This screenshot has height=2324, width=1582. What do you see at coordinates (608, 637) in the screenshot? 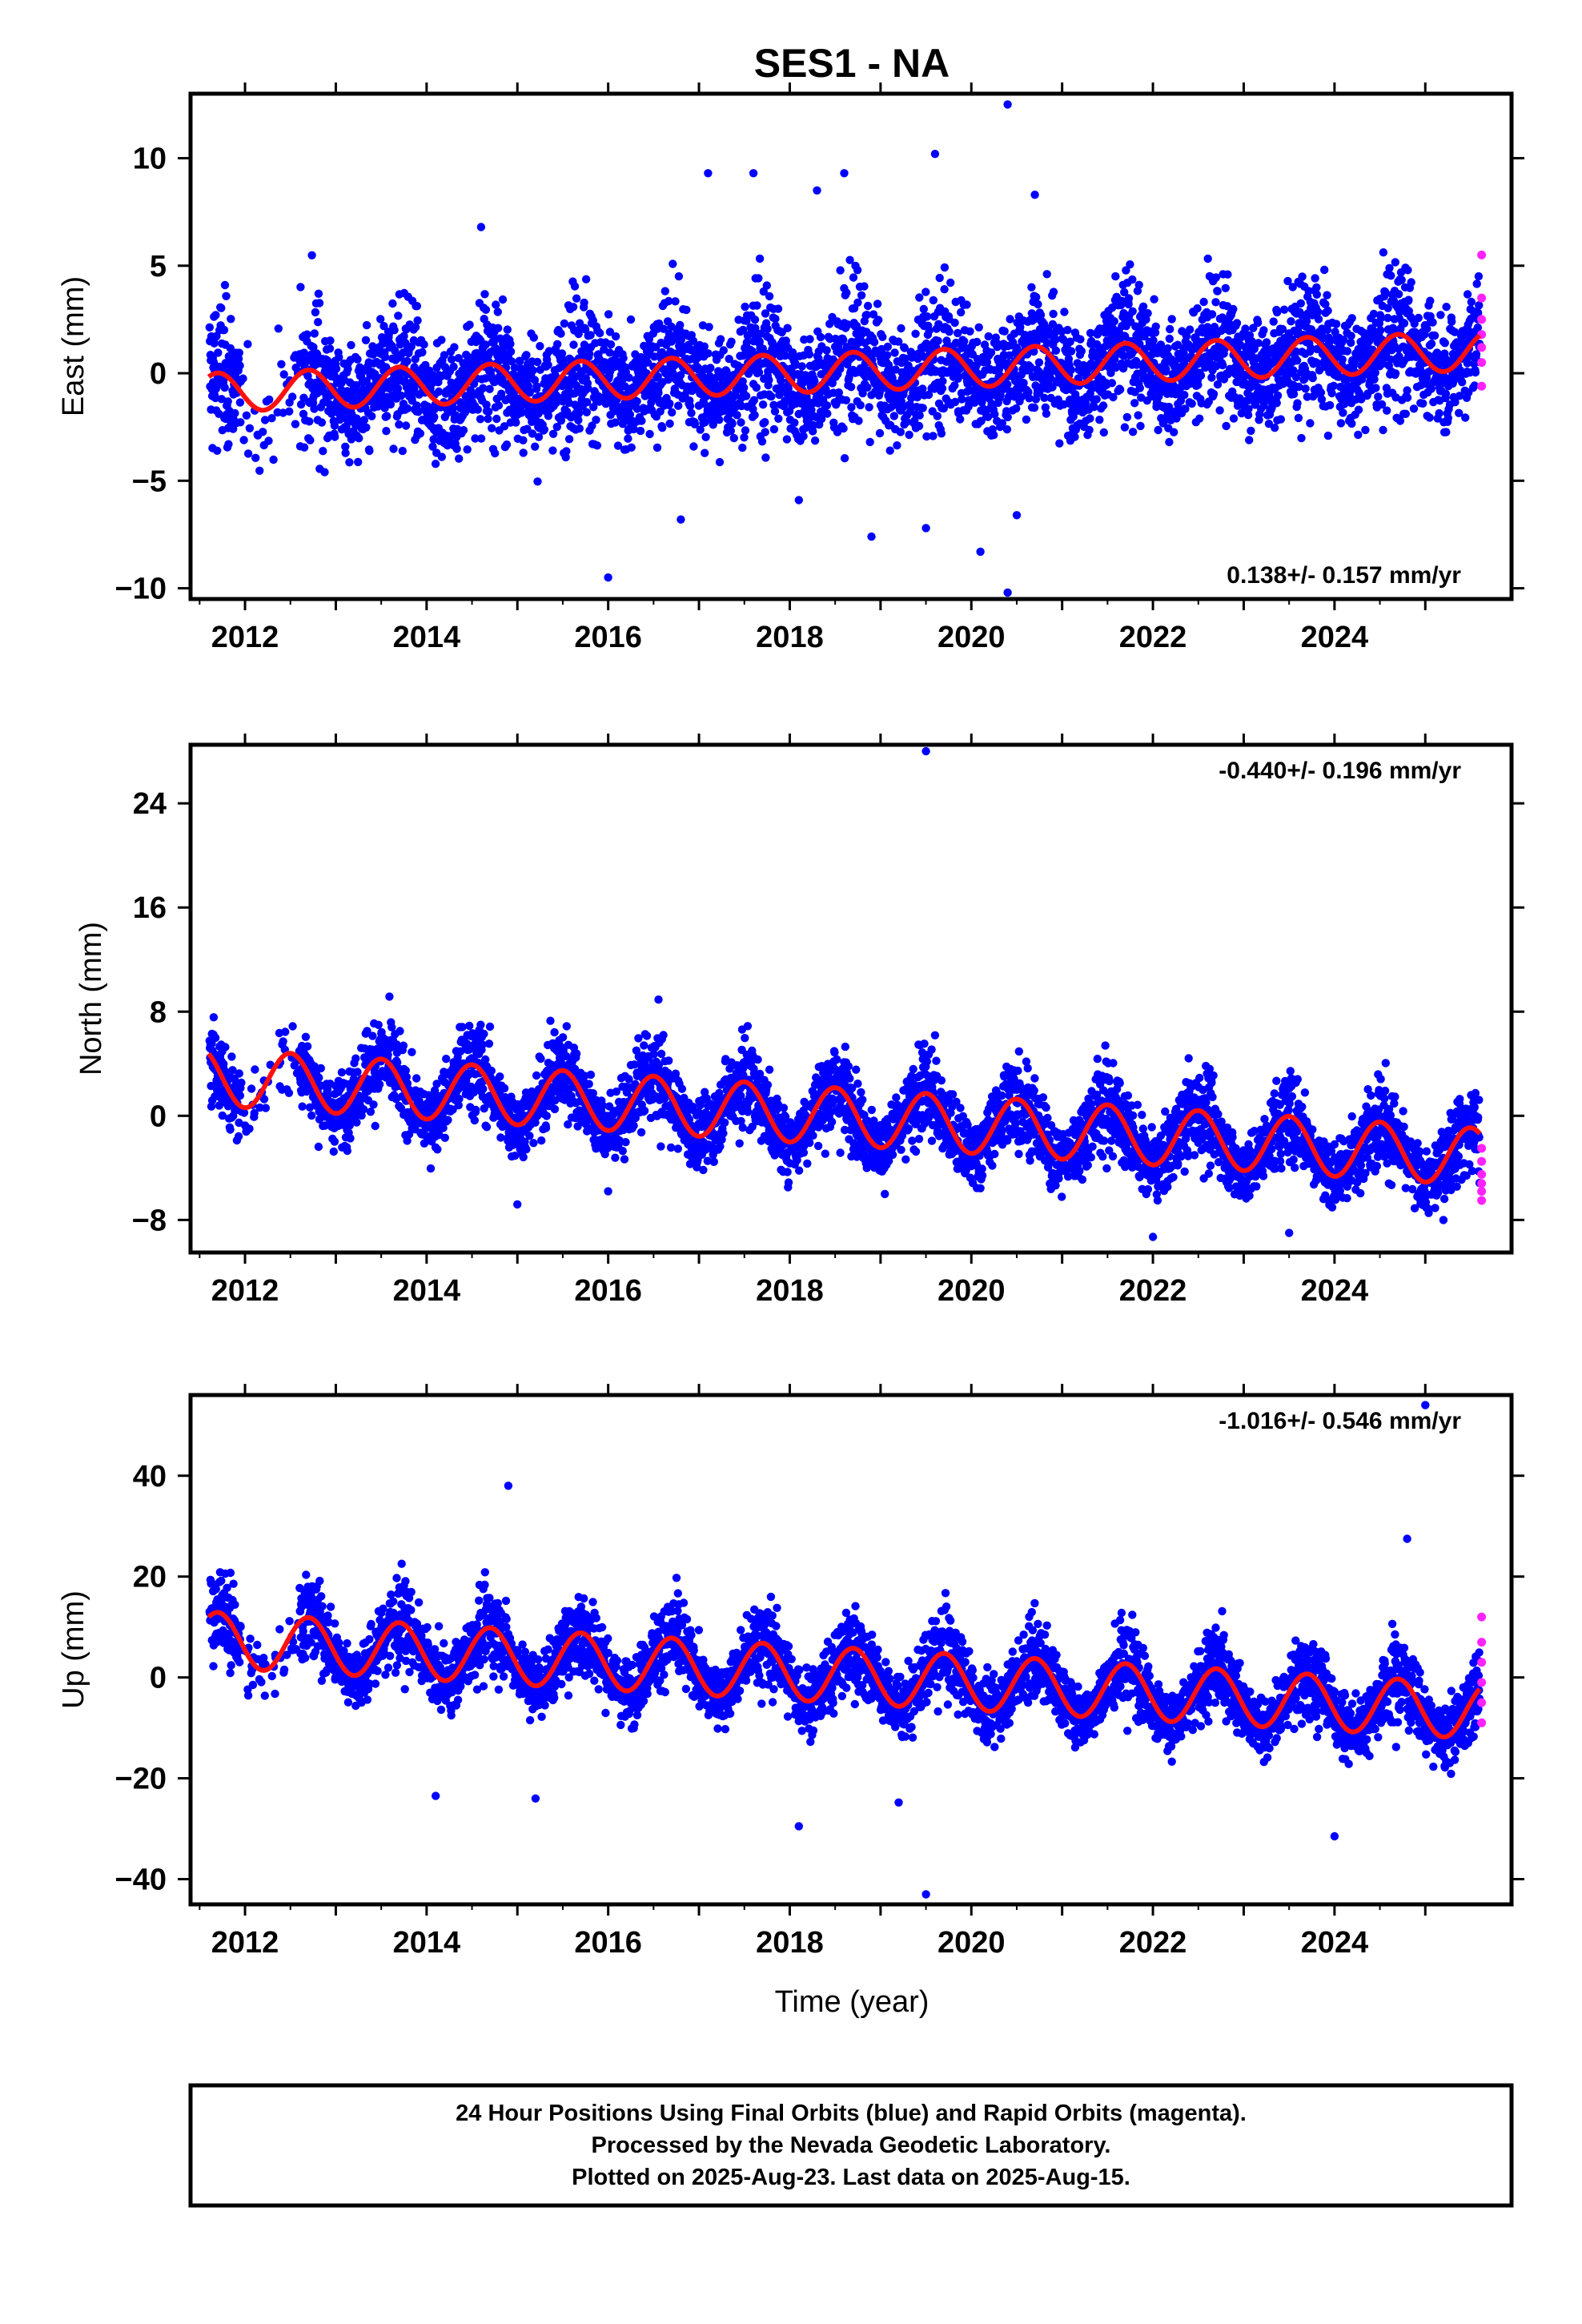
I see `x-tick-label: 2016` at bounding box center [608, 637].